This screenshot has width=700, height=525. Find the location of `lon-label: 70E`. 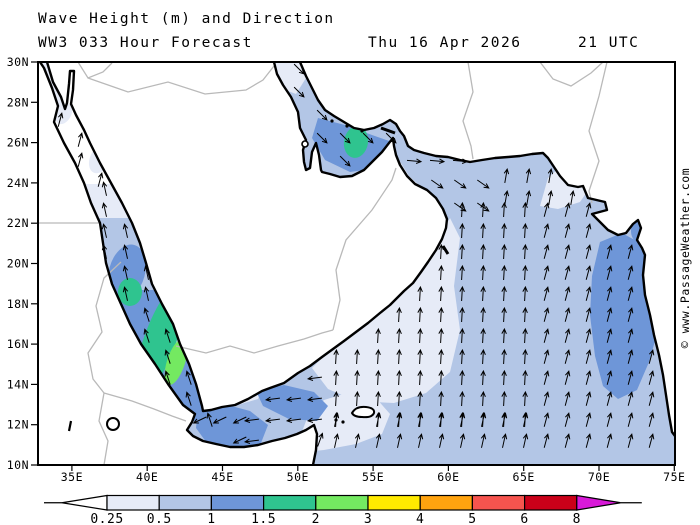

lon-label: 70E is located at coordinates (599, 477).